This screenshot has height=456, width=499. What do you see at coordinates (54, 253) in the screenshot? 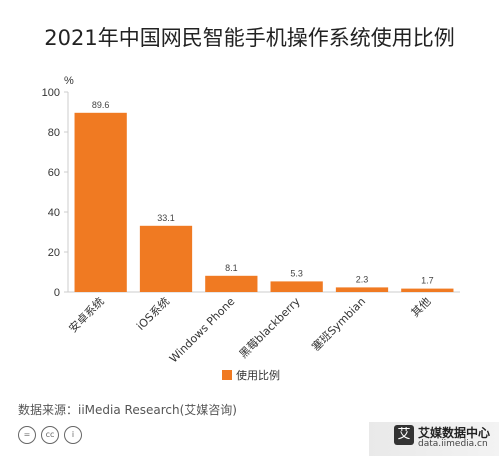
I see `y-tick-label: 20` at bounding box center [54, 253].